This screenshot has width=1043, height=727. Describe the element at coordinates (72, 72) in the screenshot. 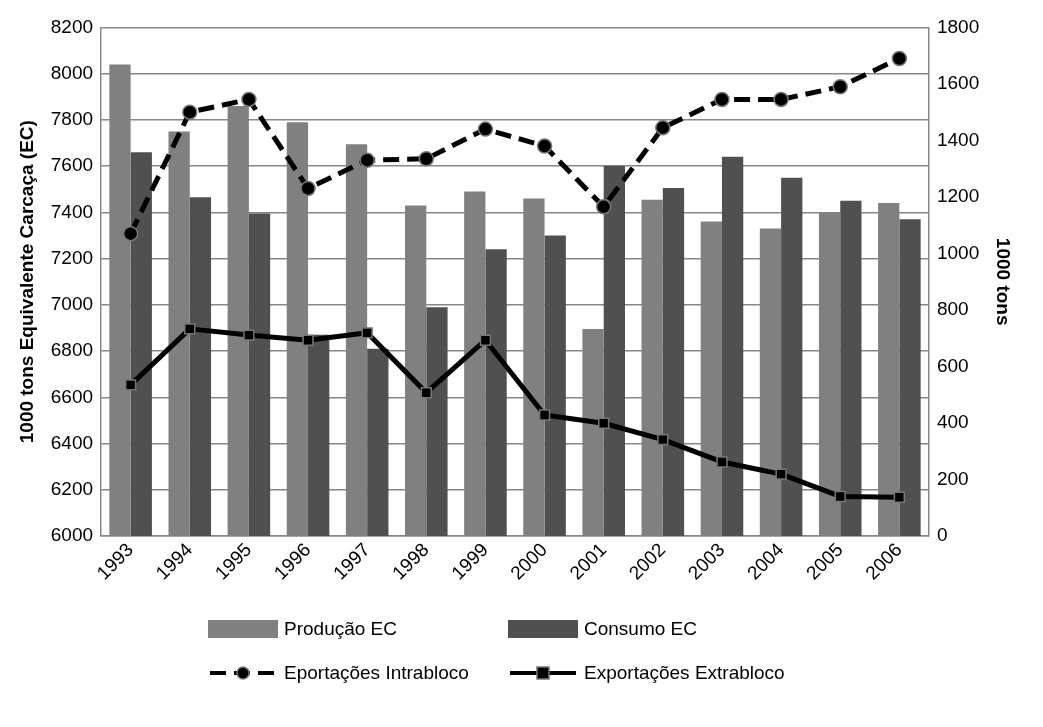

I see `y-tick-label: 8000` at that location.